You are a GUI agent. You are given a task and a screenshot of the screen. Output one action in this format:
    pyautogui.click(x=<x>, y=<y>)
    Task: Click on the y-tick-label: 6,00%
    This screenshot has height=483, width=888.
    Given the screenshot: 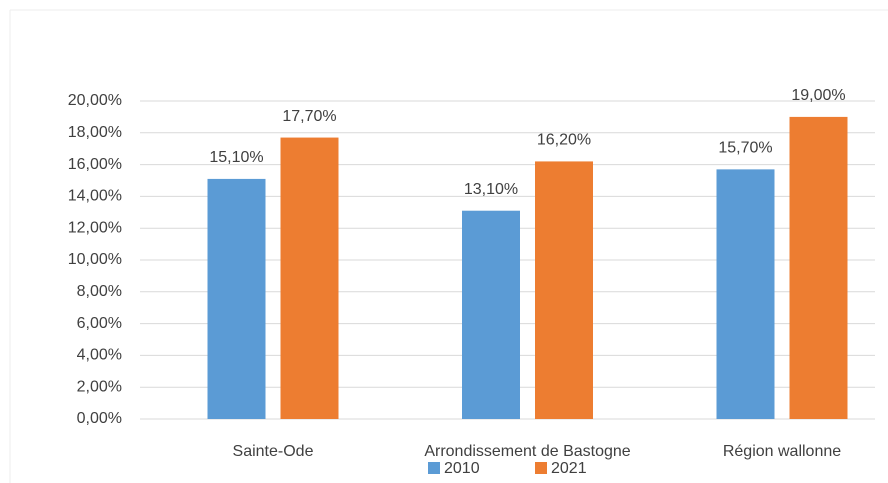 What is the action you would take?
    pyautogui.click(x=99, y=323)
    